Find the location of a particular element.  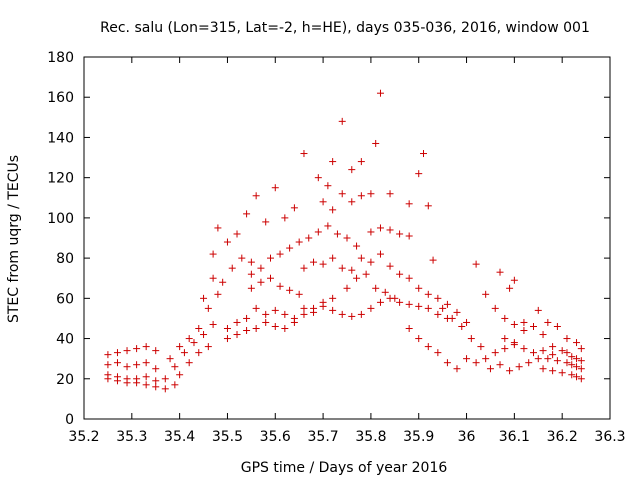

x-tick-label: 36.1 is located at coordinates (514, 437).